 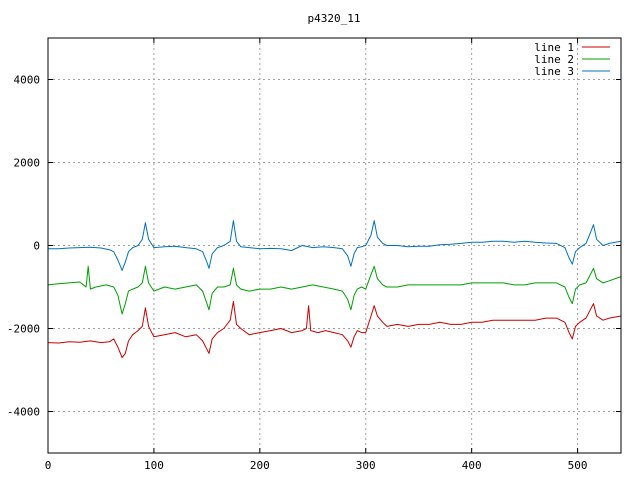 I want to click on y-tick-label: 0, so click(x=36, y=246).